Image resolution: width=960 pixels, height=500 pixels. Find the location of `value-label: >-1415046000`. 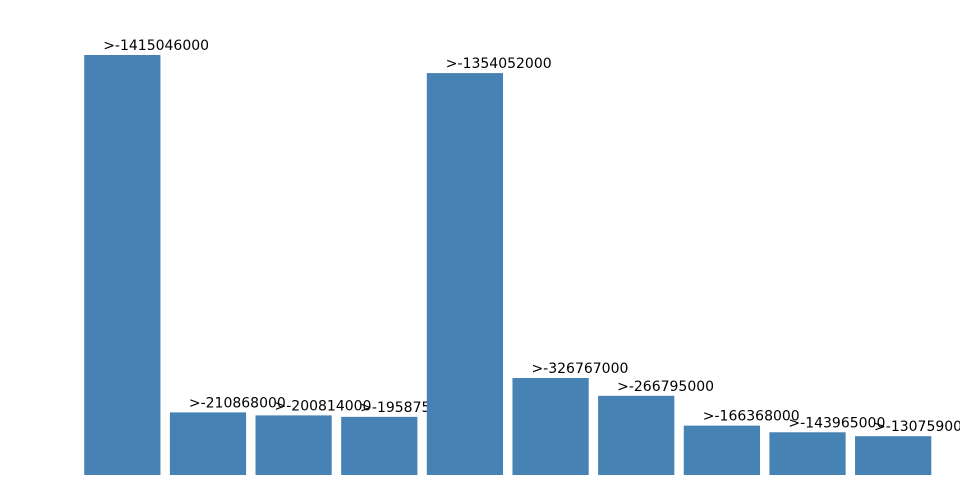

value-label: >-1415046000 is located at coordinates (156, 46).